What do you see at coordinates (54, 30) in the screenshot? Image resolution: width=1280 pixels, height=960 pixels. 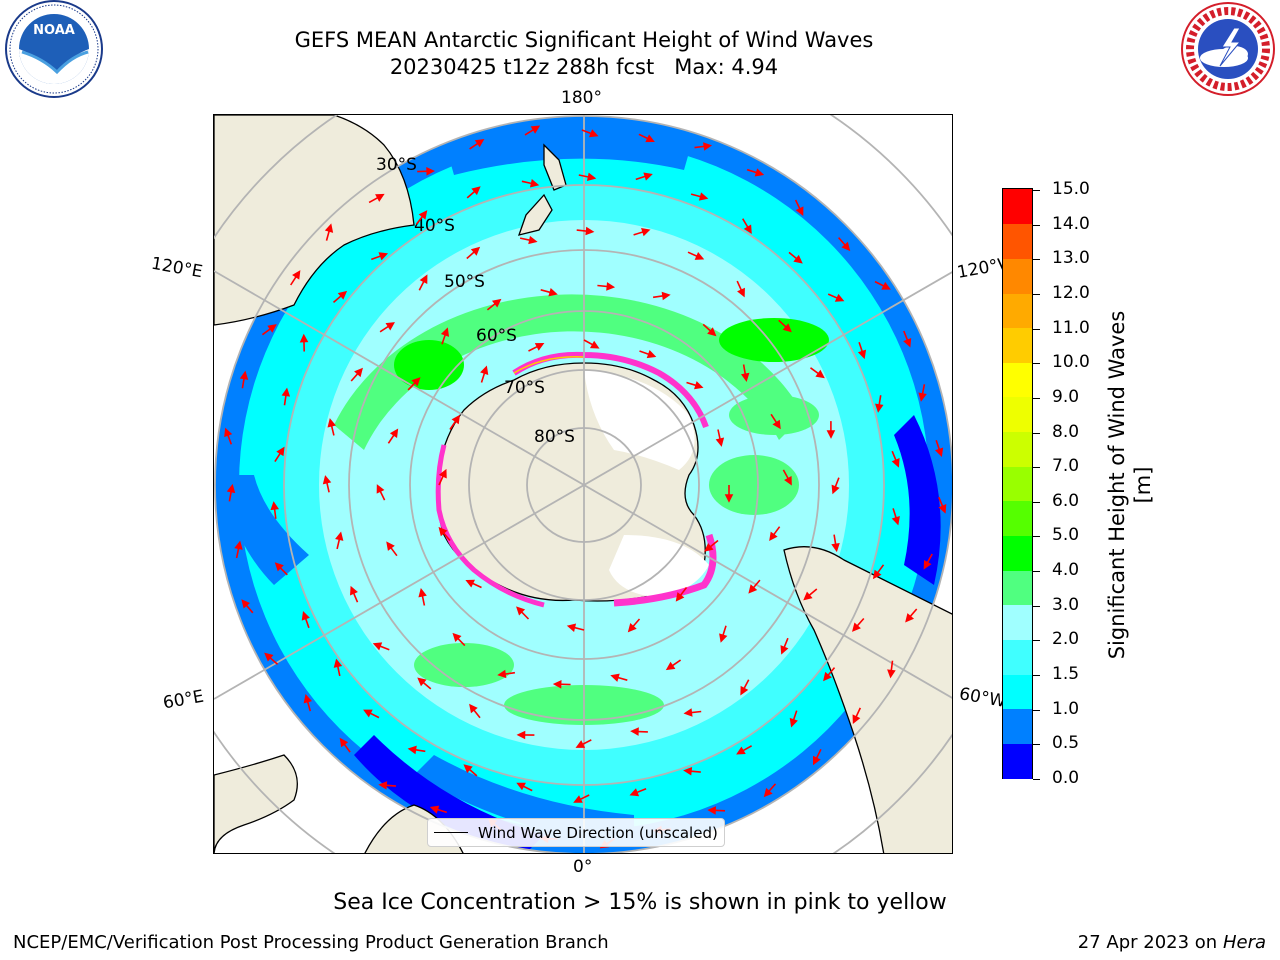 I see `svg-text: NOAA` at bounding box center [54, 30].